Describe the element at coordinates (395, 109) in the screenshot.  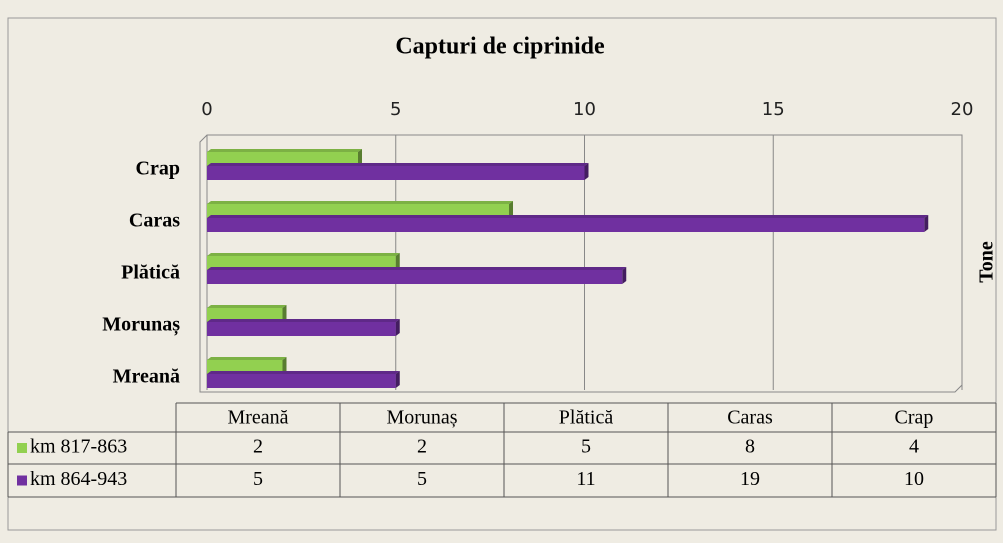
I see `x-tick-label: 5` at that location.